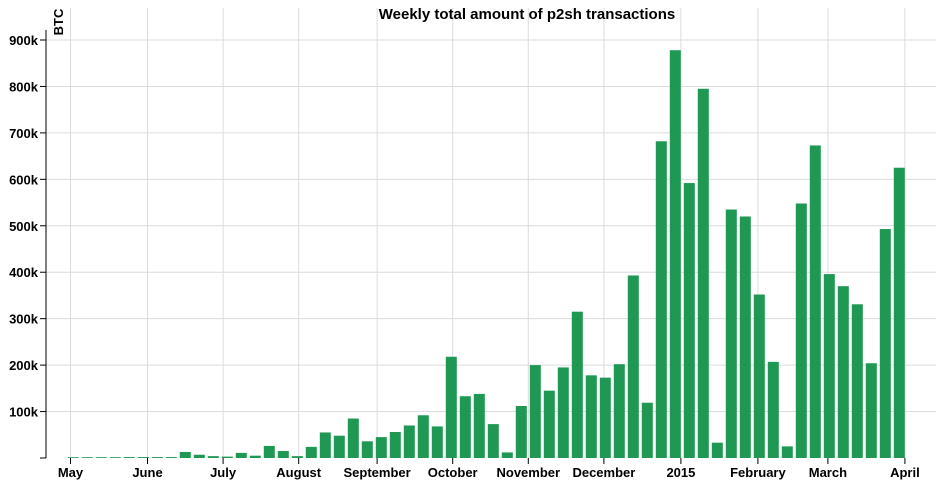 This screenshot has height=501, width=941. I want to click on x-tick-label: February, so click(758, 472).